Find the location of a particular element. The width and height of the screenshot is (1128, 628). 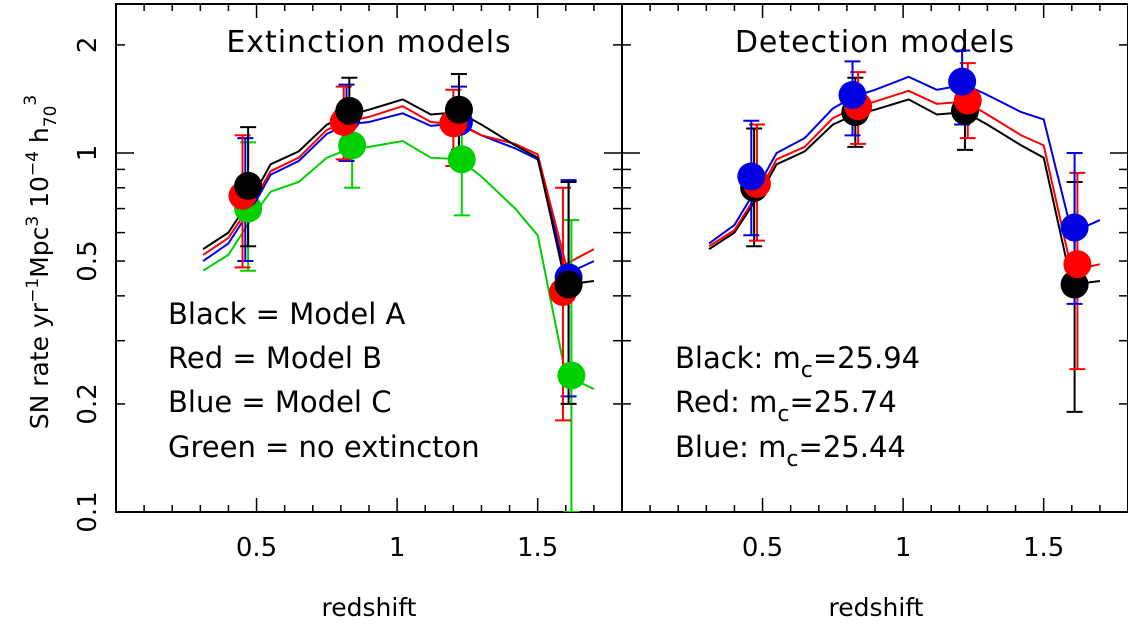

x-axis-label-right: redshift is located at coordinates (876, 607).